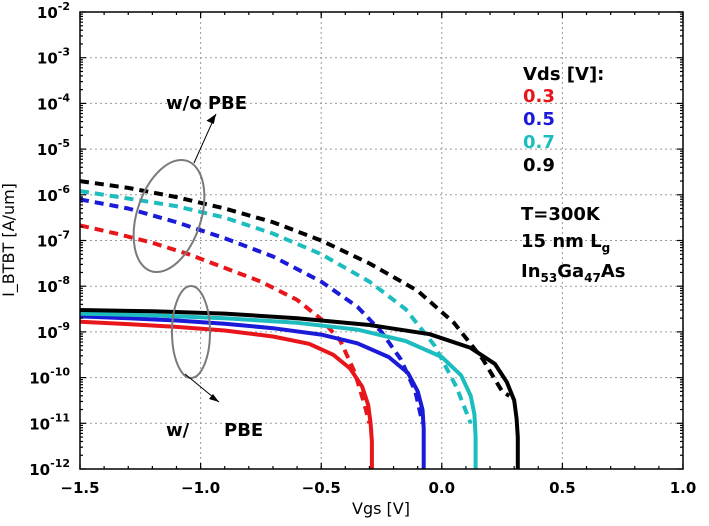 The height and width of the screenshot is (526, 709). Describe the element at coordinates (64, 6) in the screenshot. I see `y-tick-exponent: -2` at that location.